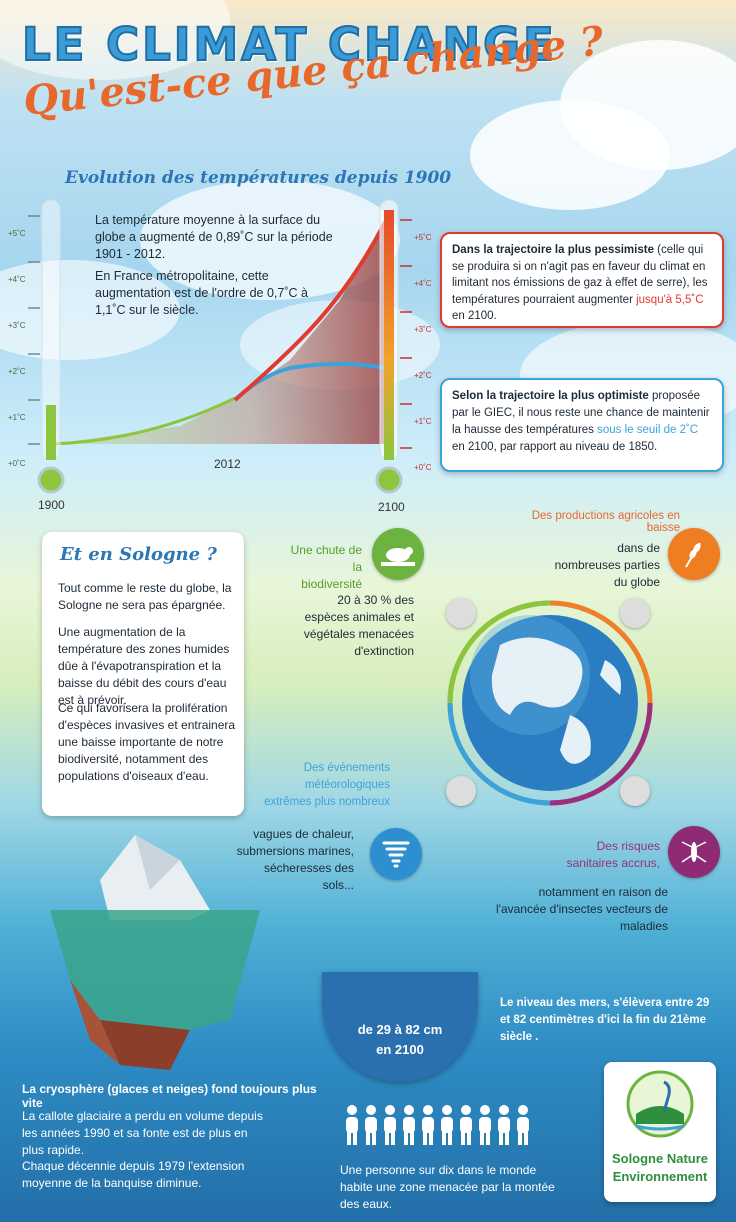  Describe the element at coordinates (423, 352) in the screenshot. I see `scale-right: +5˚C +4˚C +3˚C +2˚C +1˚C +0˚C` at that location.